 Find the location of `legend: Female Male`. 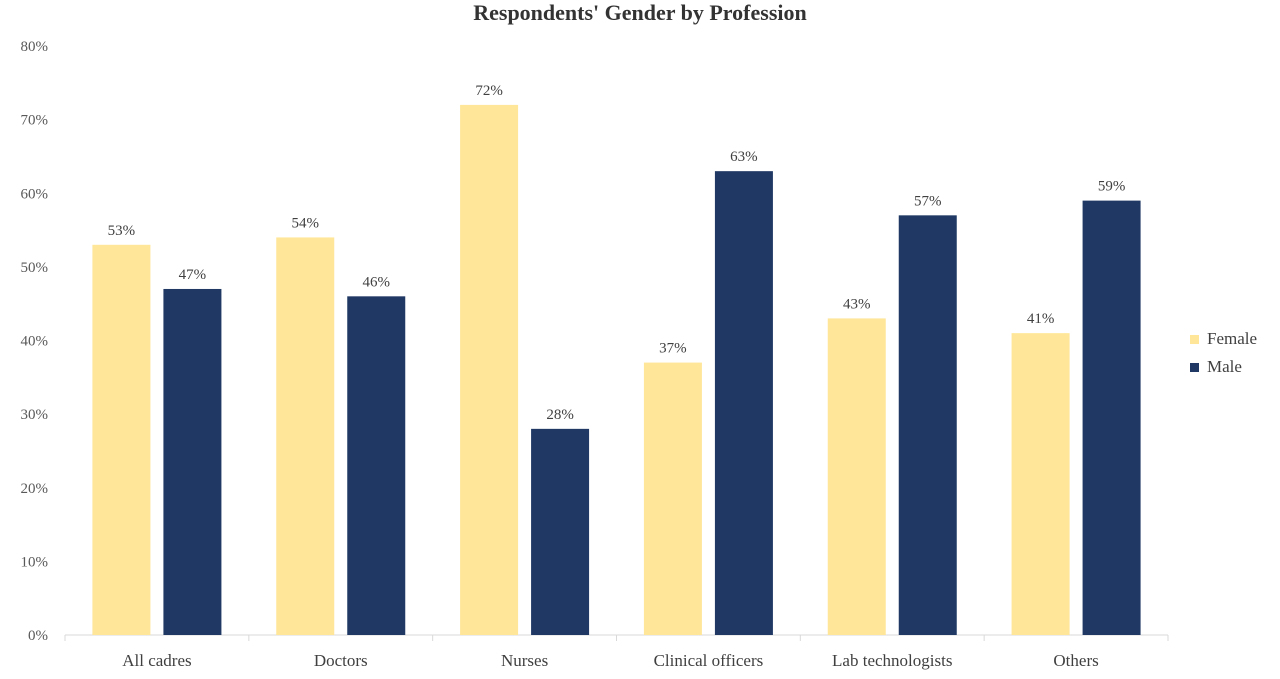

legend: Female Male is located at coordinates (1223, 352).